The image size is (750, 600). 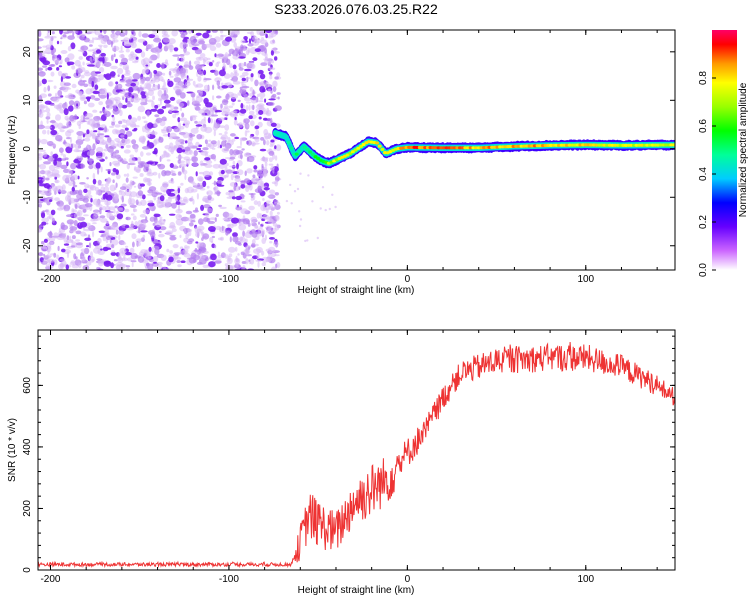 What do you see at coordinates (707, 174) in the screenshot?
I see `colorbar-ticks: 0.0 0.2 0.4 0.6 0.8` at bounding box center [707, 174].